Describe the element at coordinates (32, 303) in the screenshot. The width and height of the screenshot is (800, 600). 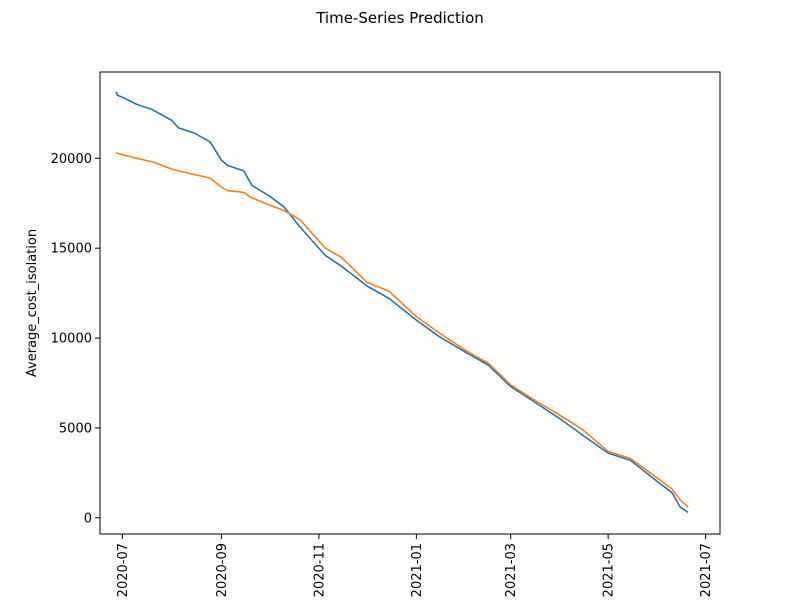
I see `y-axis-label: Average_cost_isolation` at that location.